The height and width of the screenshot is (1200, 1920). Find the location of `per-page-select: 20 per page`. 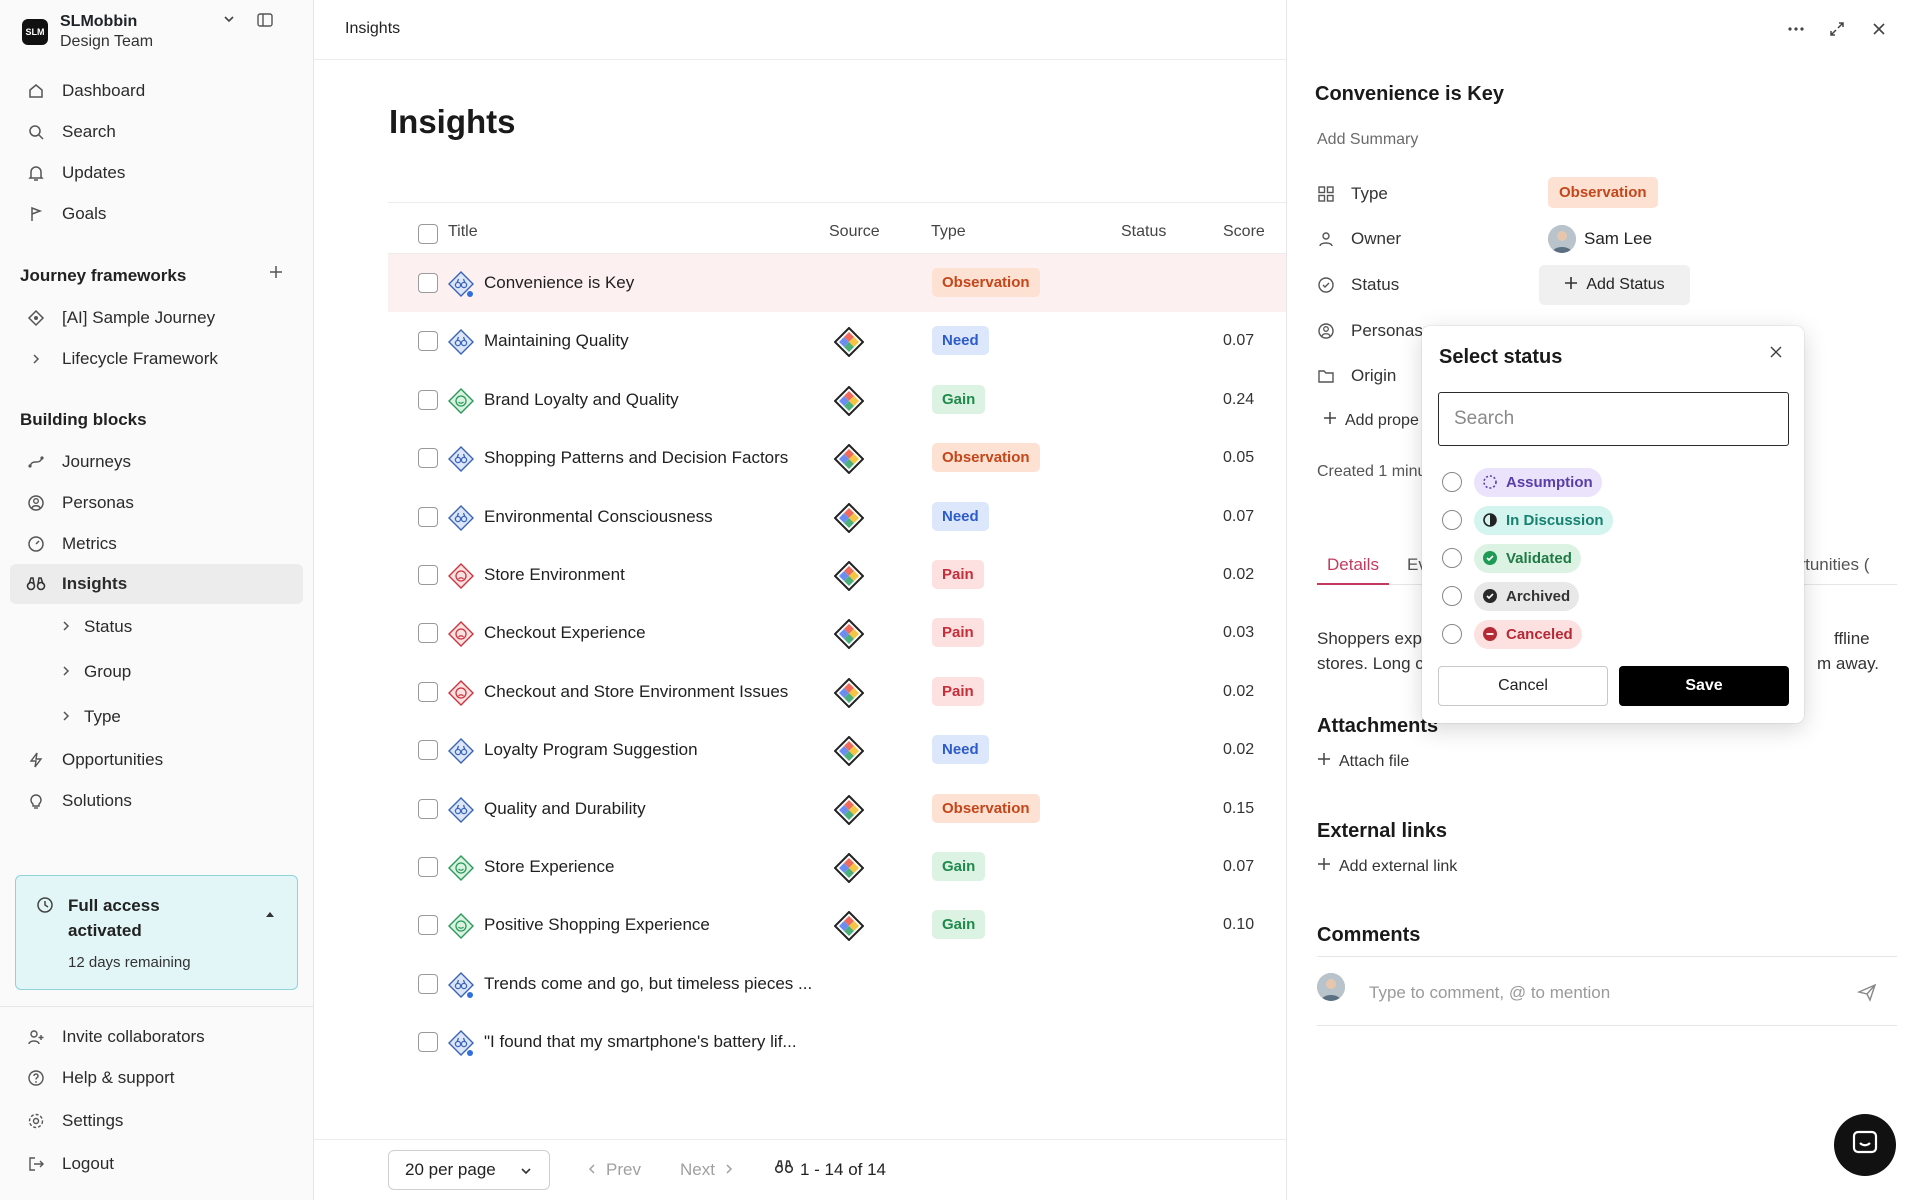

per-page-select: 20 per page is located at coordinates (469, 1170).